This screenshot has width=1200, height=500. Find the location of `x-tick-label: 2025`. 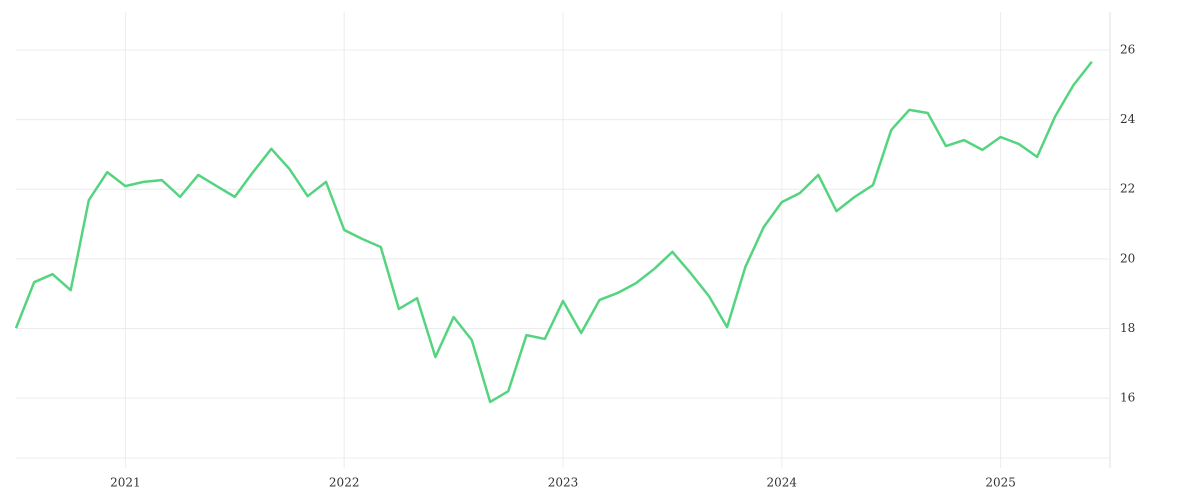

x-tick-label: 2025 is located at coordinates (1000, 483).